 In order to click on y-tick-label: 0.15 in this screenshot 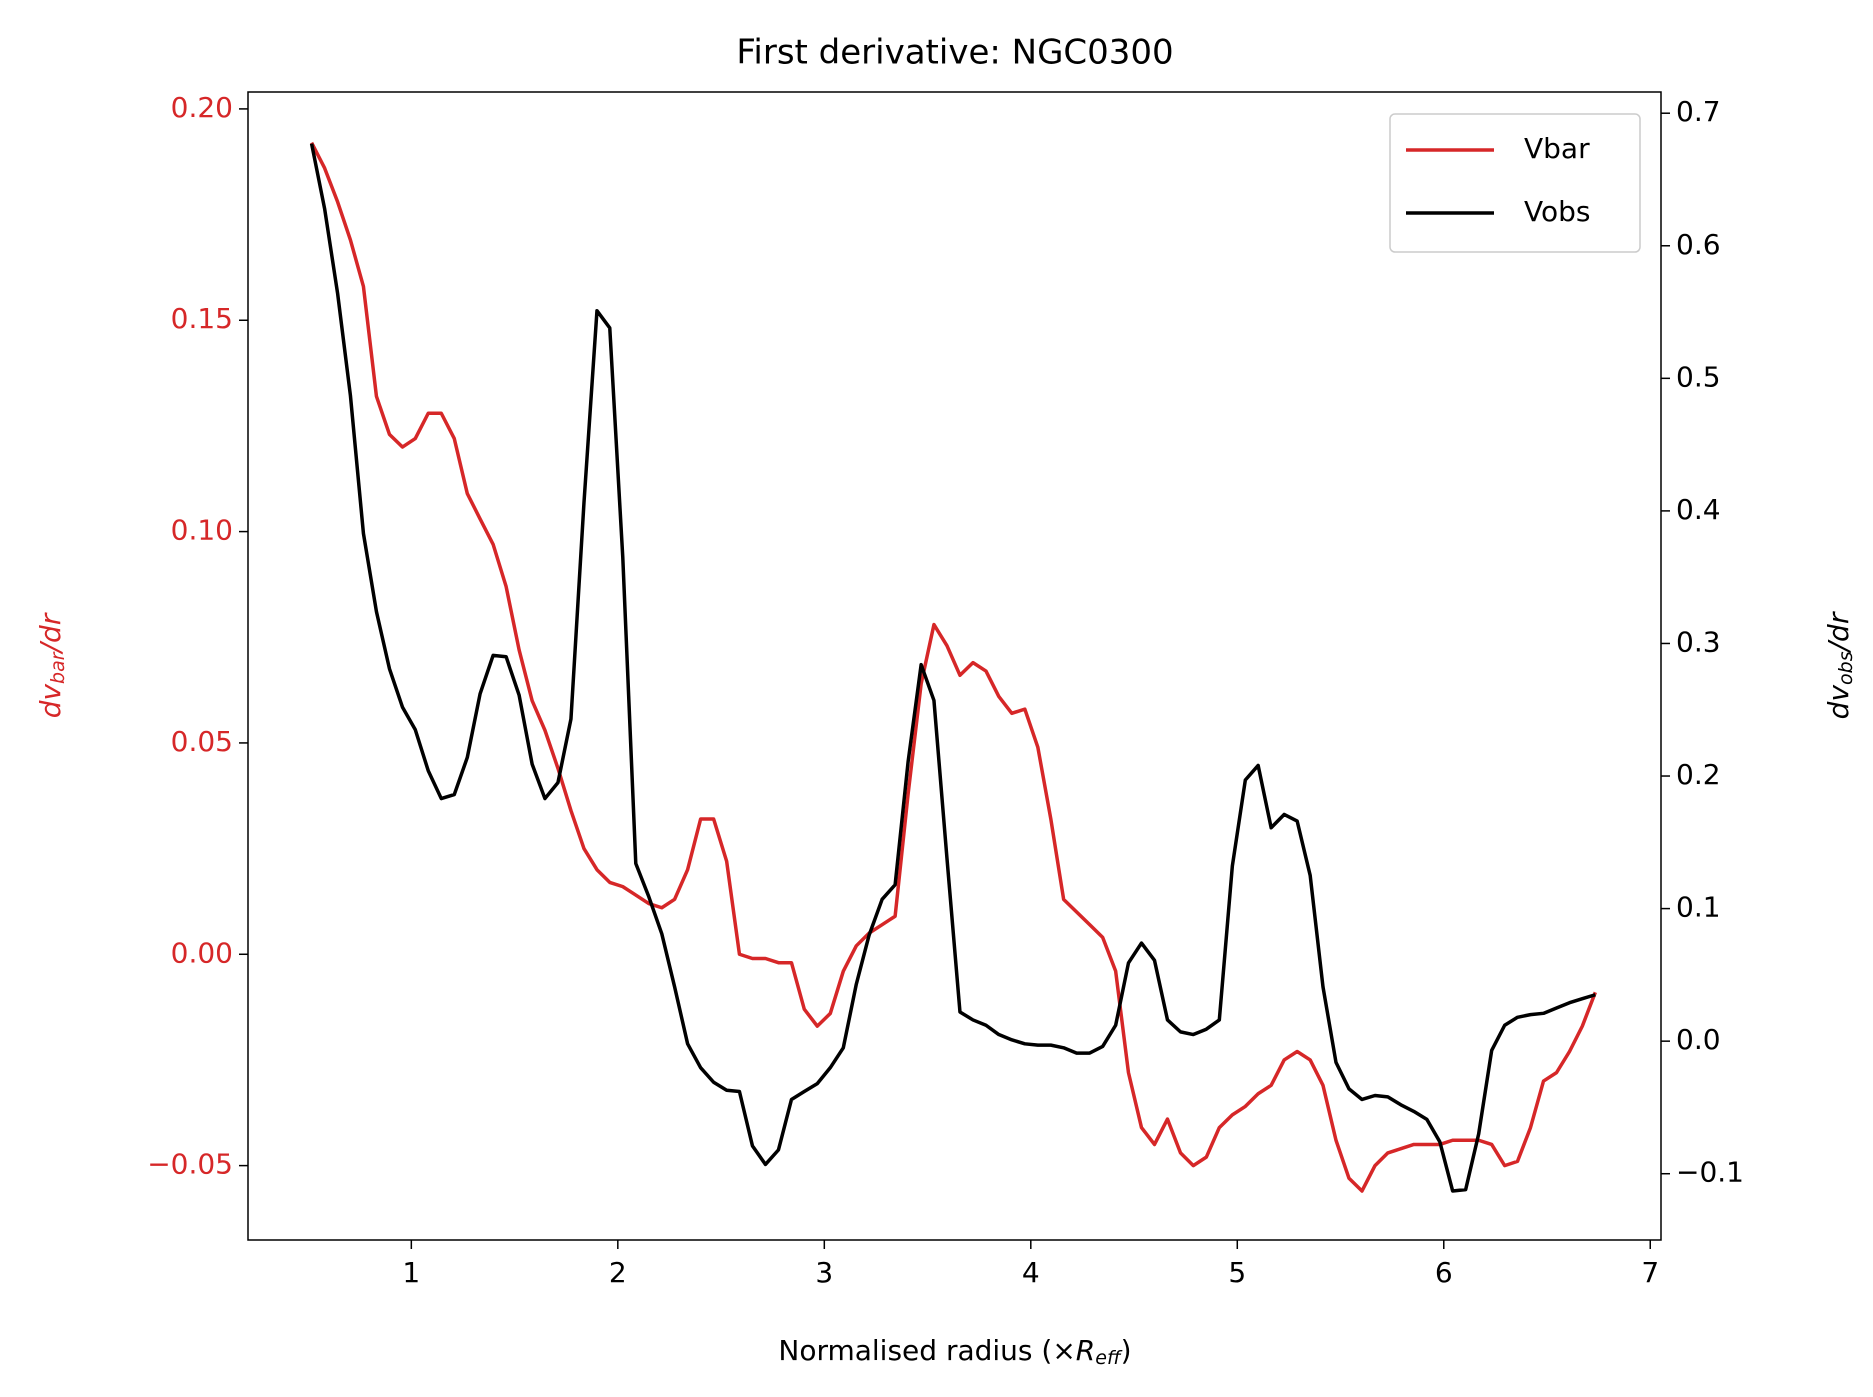, I will do `click(202, 318)`.